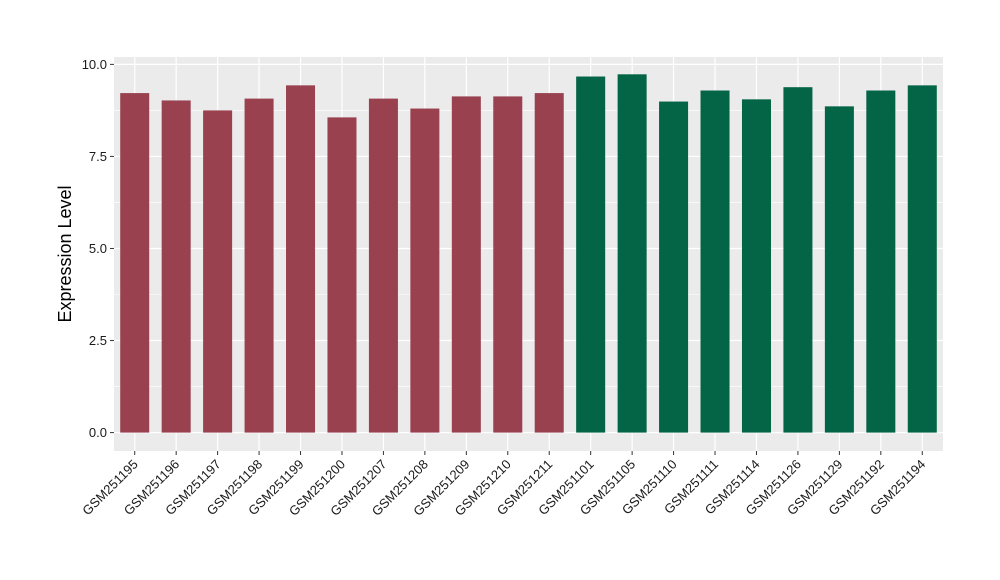 Image resolution: width=1000 pixels, height=580 pixels. I want to click on y-axis-title: Expression Level, so click(65, 253).